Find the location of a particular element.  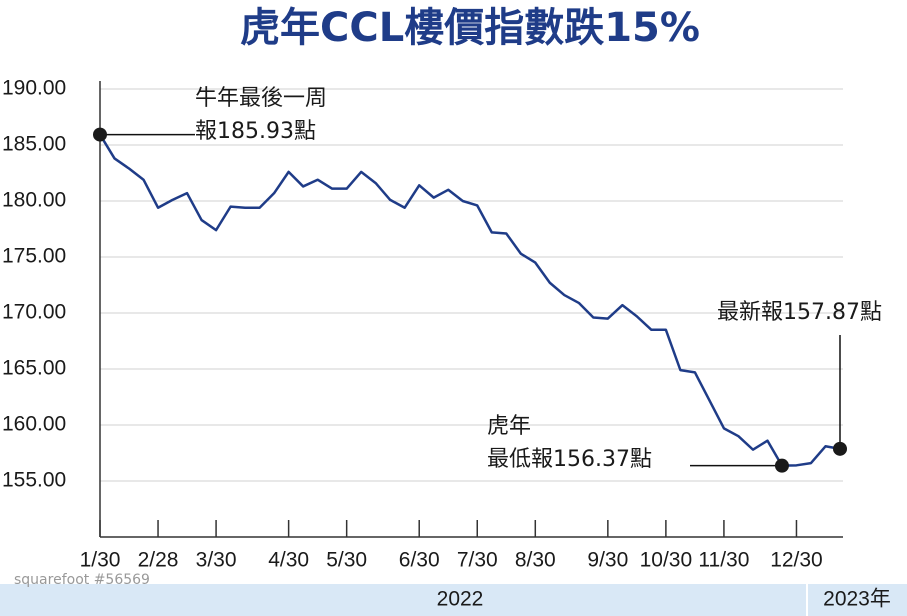

x-tick-label: 9/30 is located at coordinates (607, 560).